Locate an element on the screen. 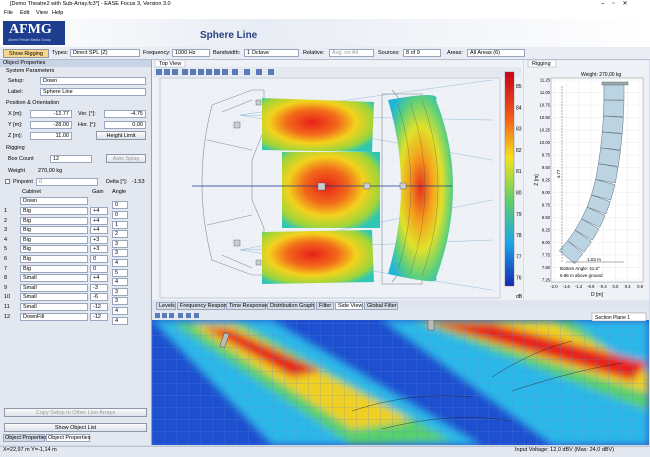 This screenshot has width=650, height=457. section-box is located at coordinates (619, 317).